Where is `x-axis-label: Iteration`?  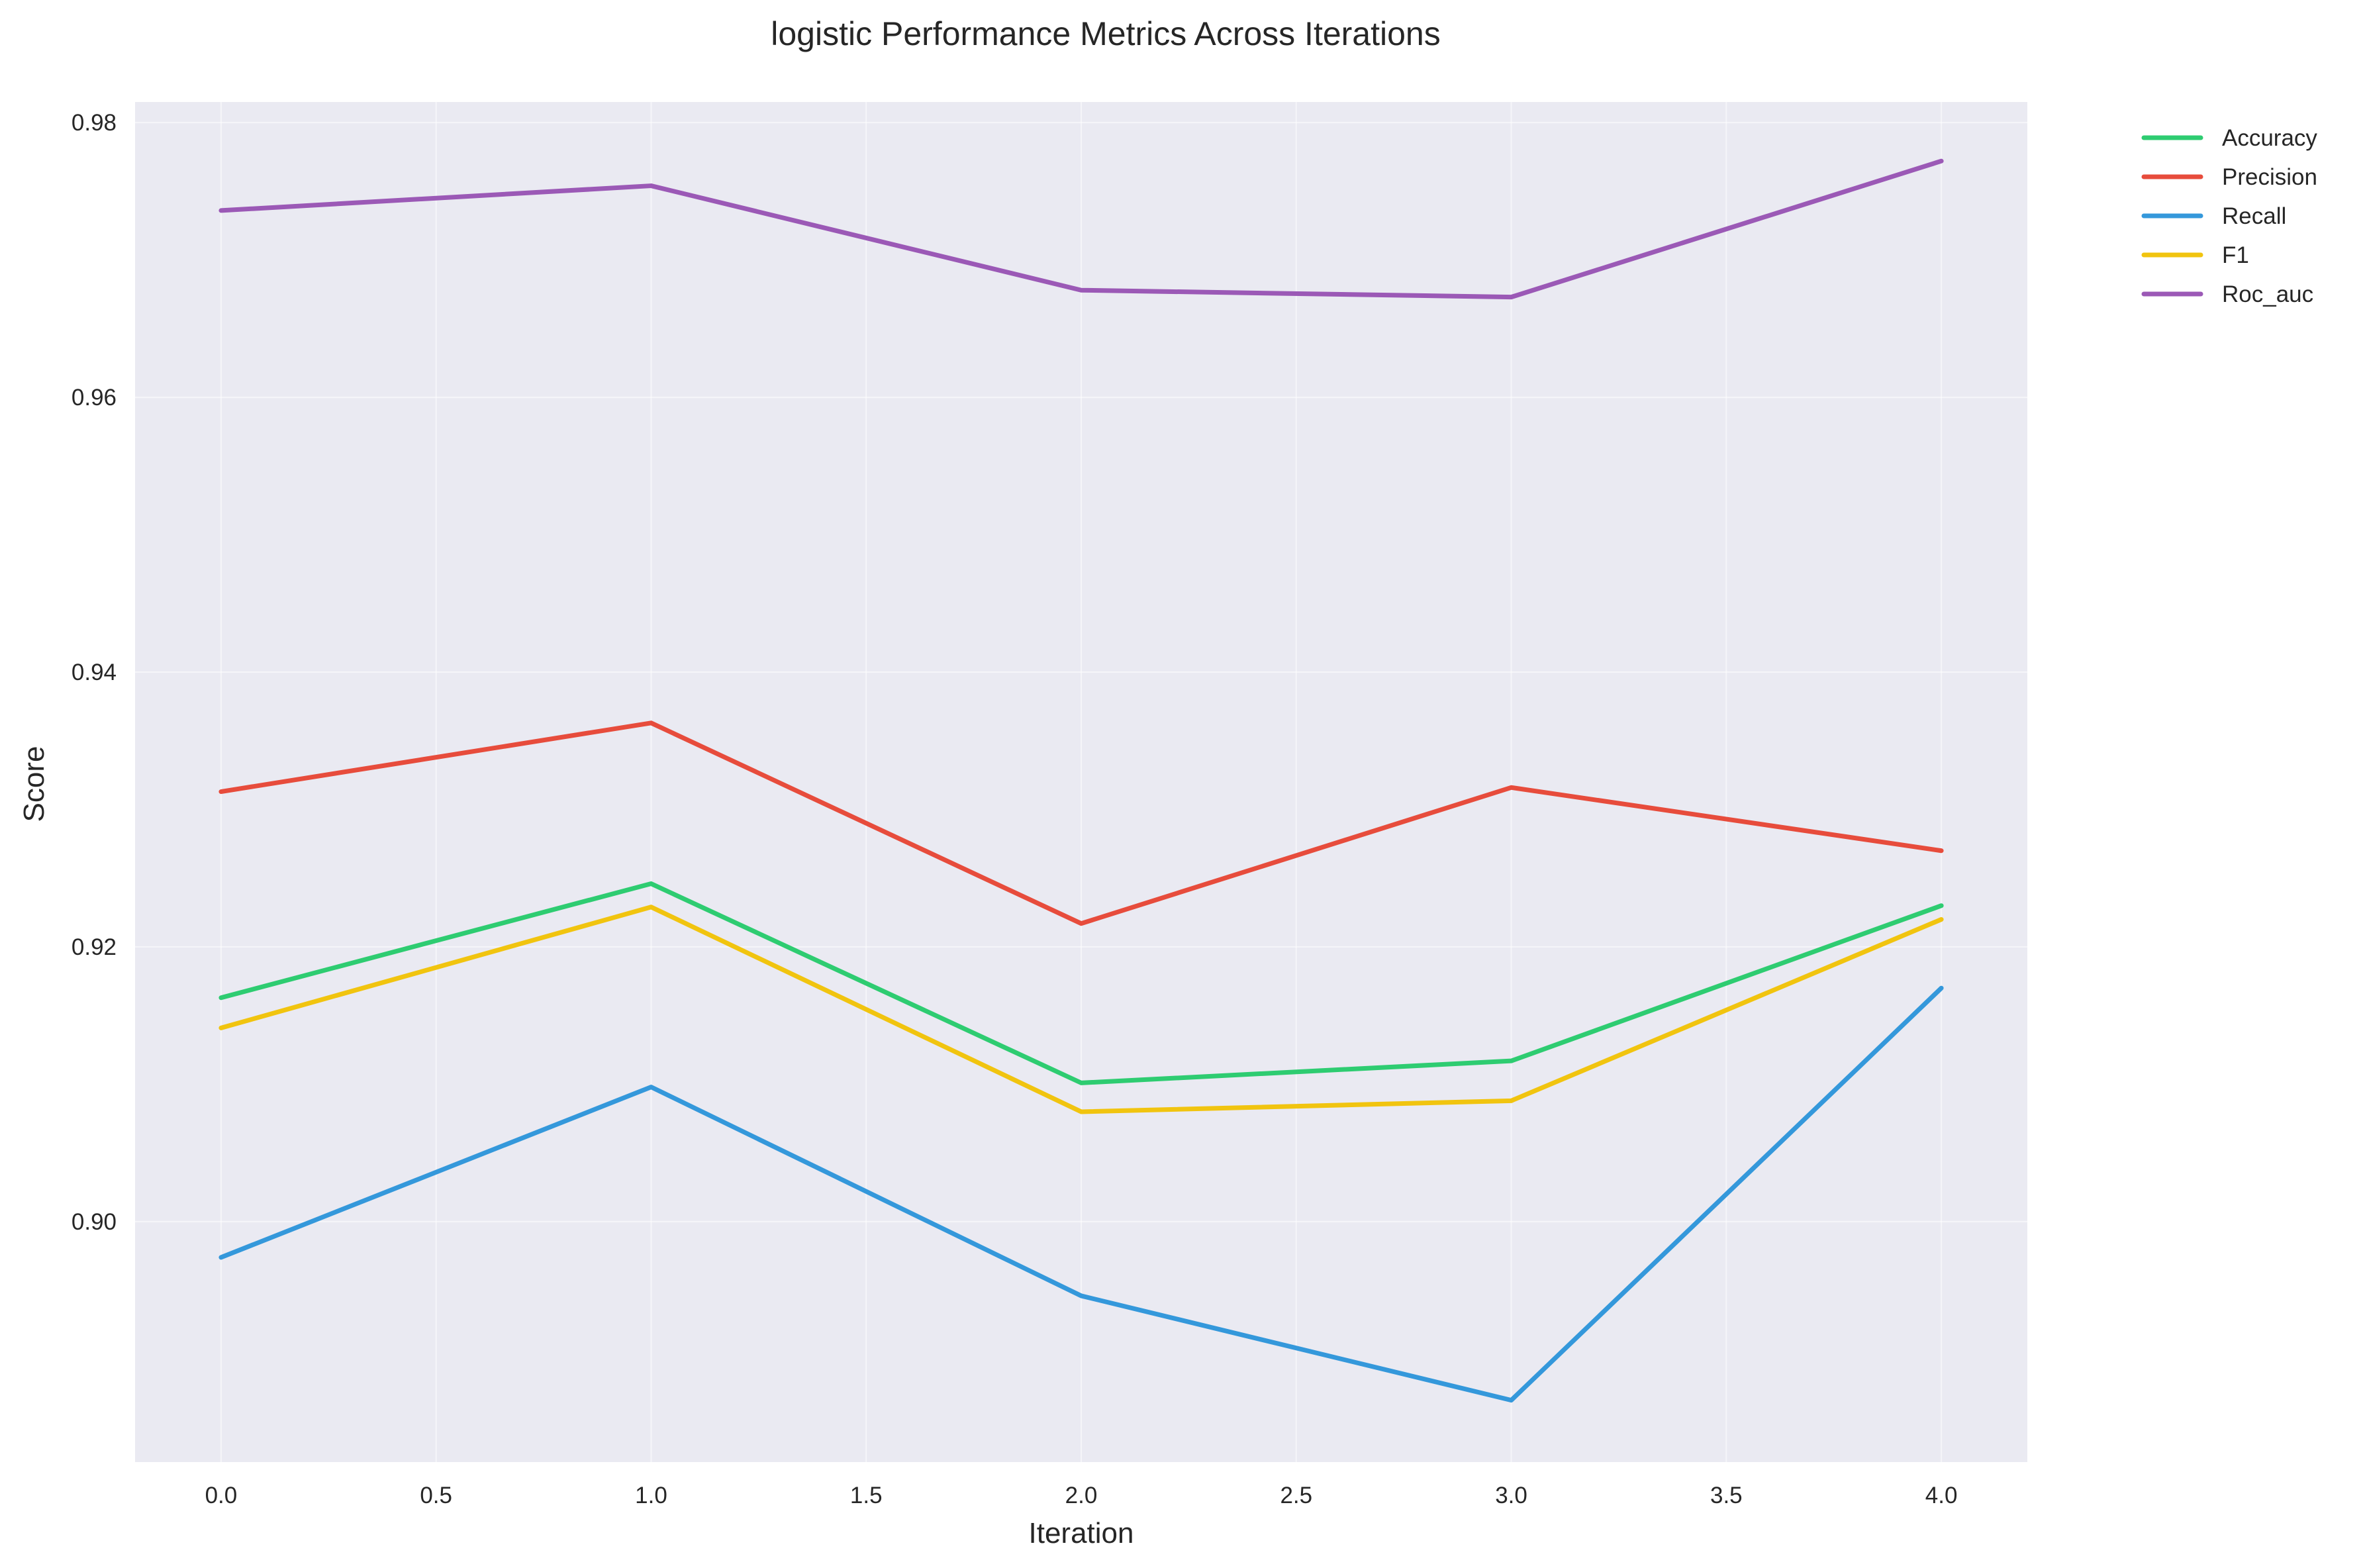
x-axis-label: Iteration is located at coordinates (1082, 1533).